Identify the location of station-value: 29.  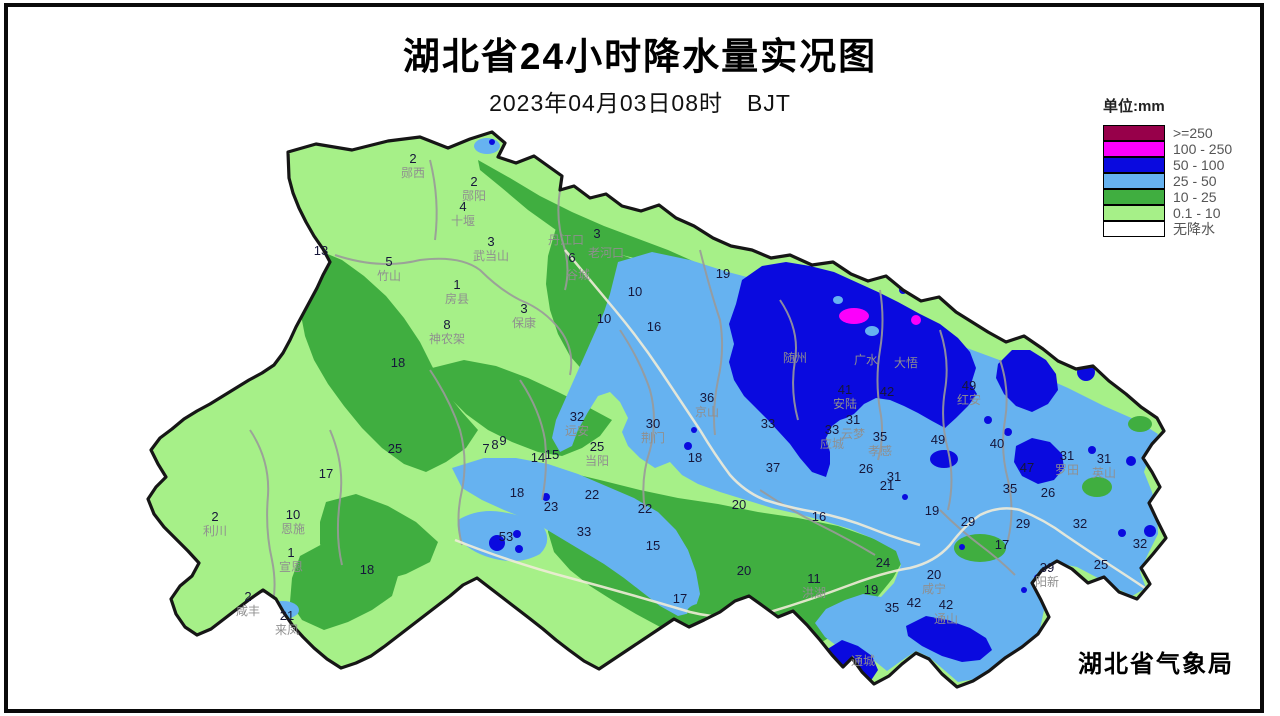
(1023, 523).